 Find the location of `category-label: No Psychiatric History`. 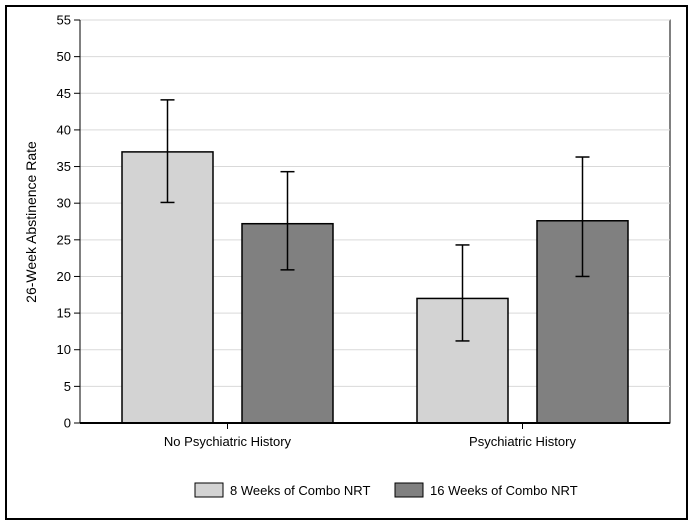

category-label: No Psychiatric History is located at coordinates (228, 441).